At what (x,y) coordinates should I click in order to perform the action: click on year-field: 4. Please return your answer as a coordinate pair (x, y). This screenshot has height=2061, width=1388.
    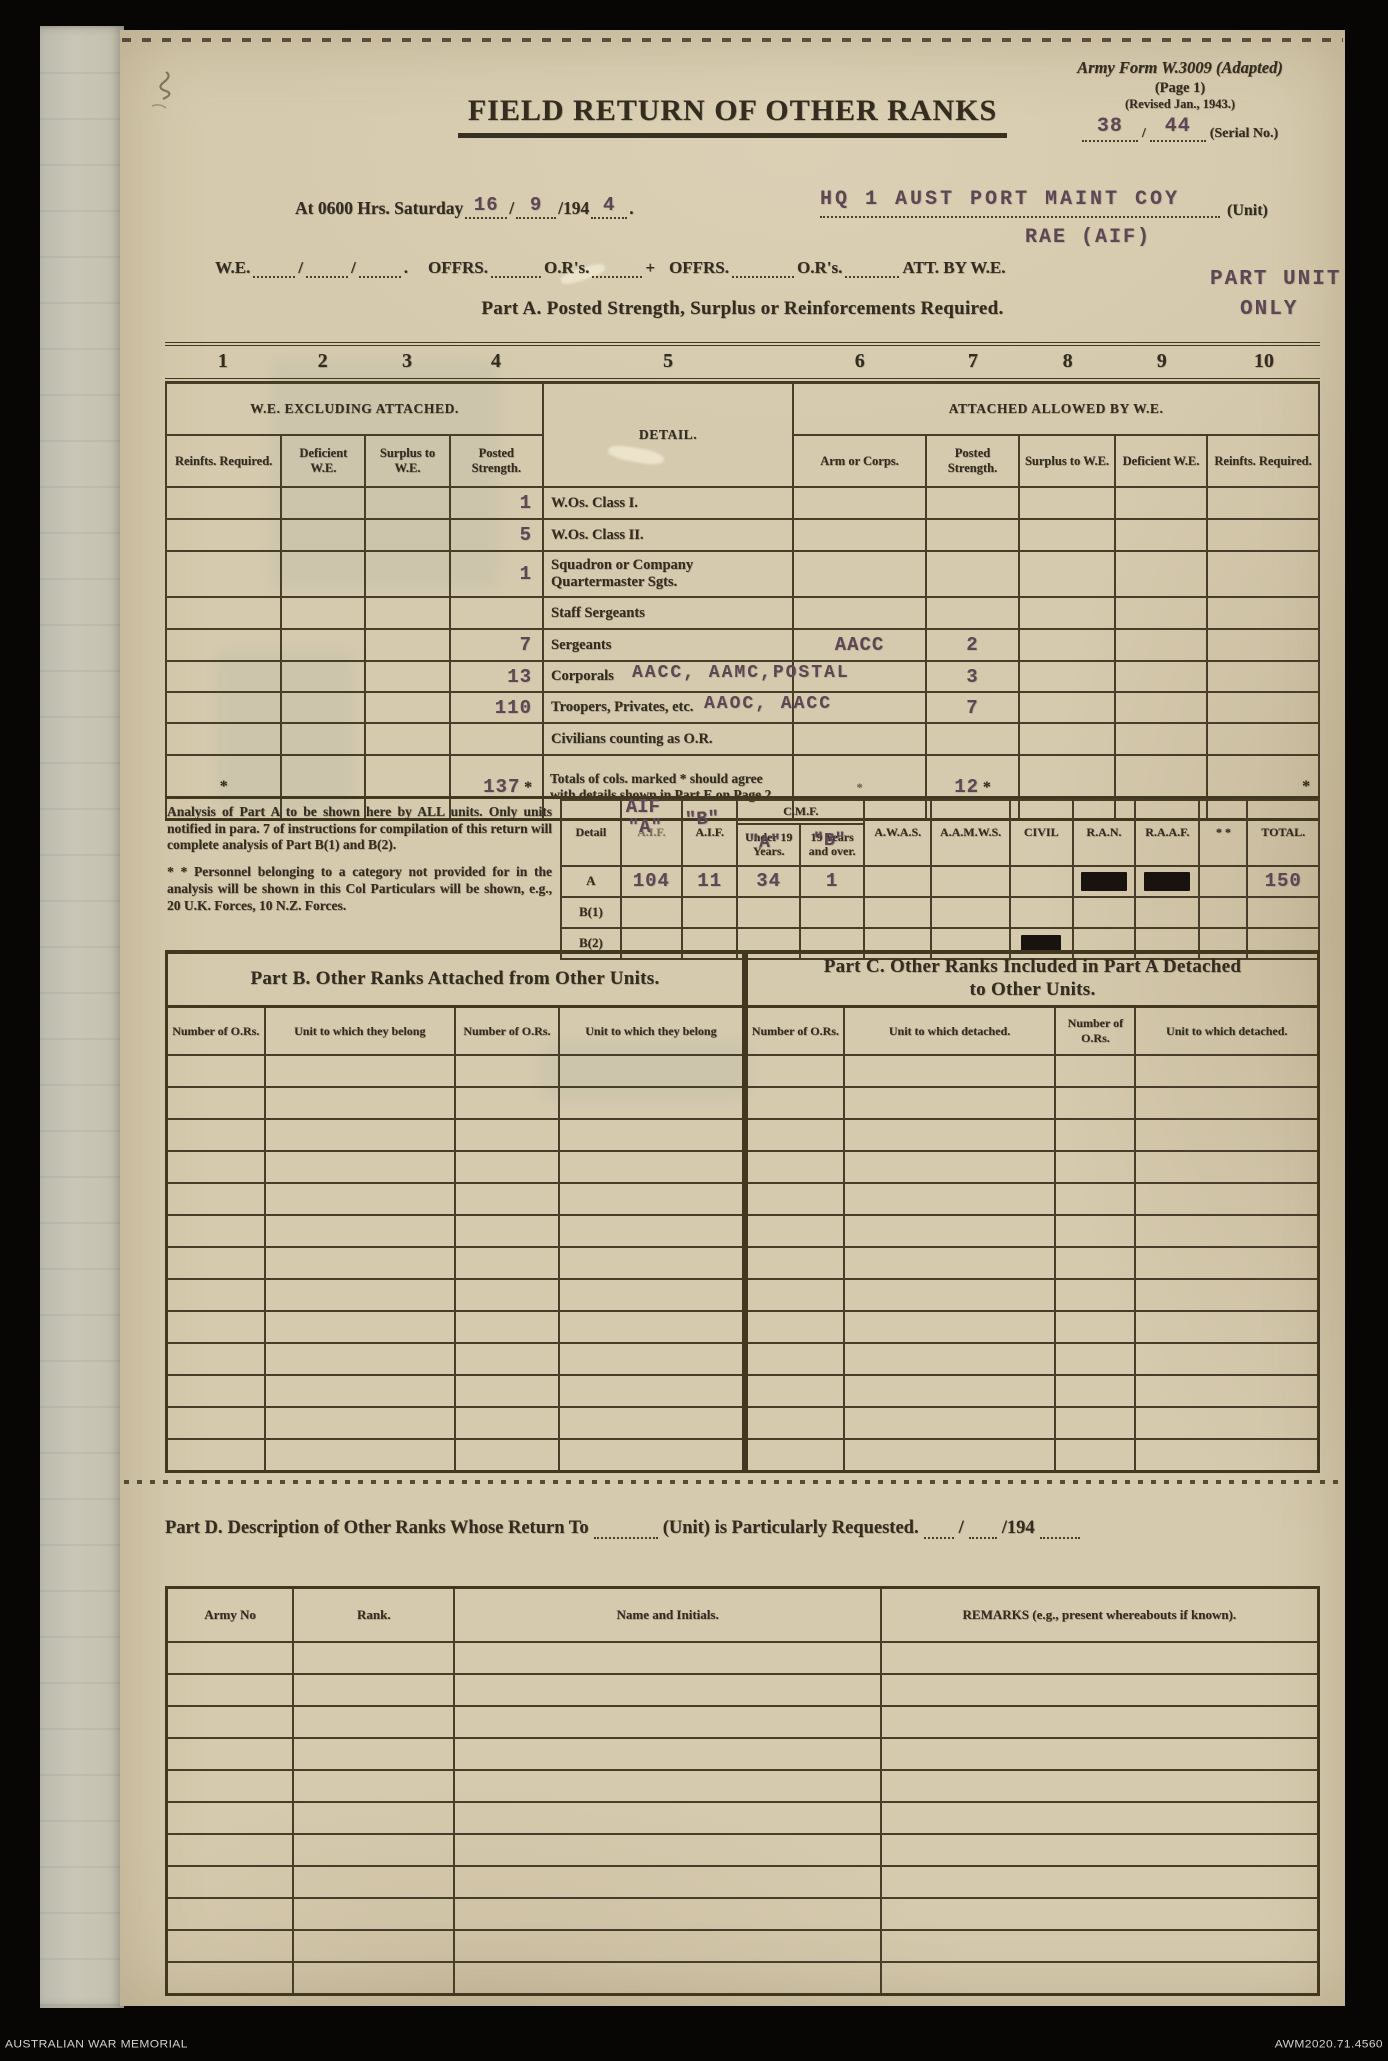
    Looking at the image, I should click on (609, 206).